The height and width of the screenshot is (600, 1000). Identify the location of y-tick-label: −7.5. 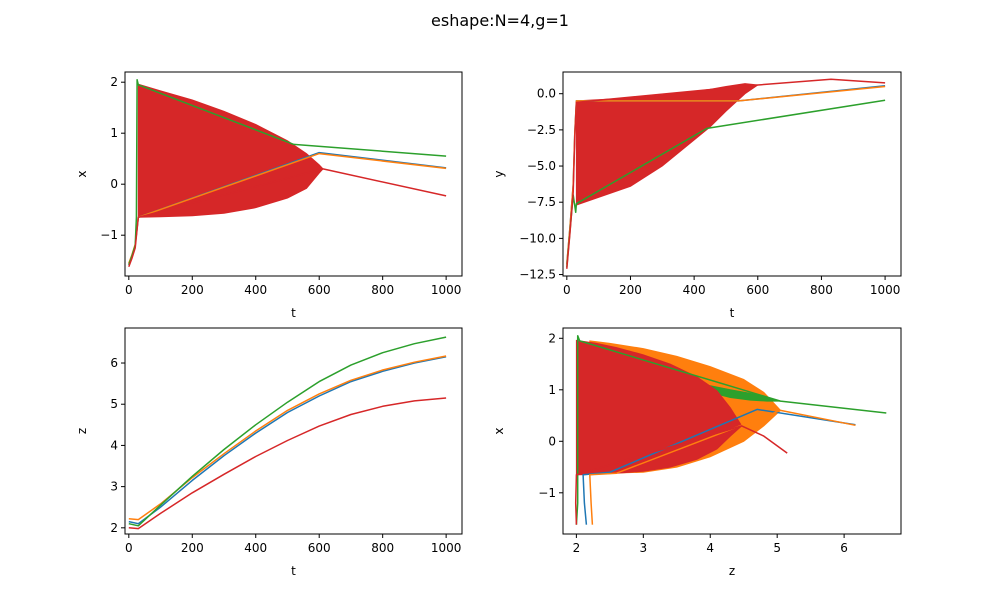
(541, 202).